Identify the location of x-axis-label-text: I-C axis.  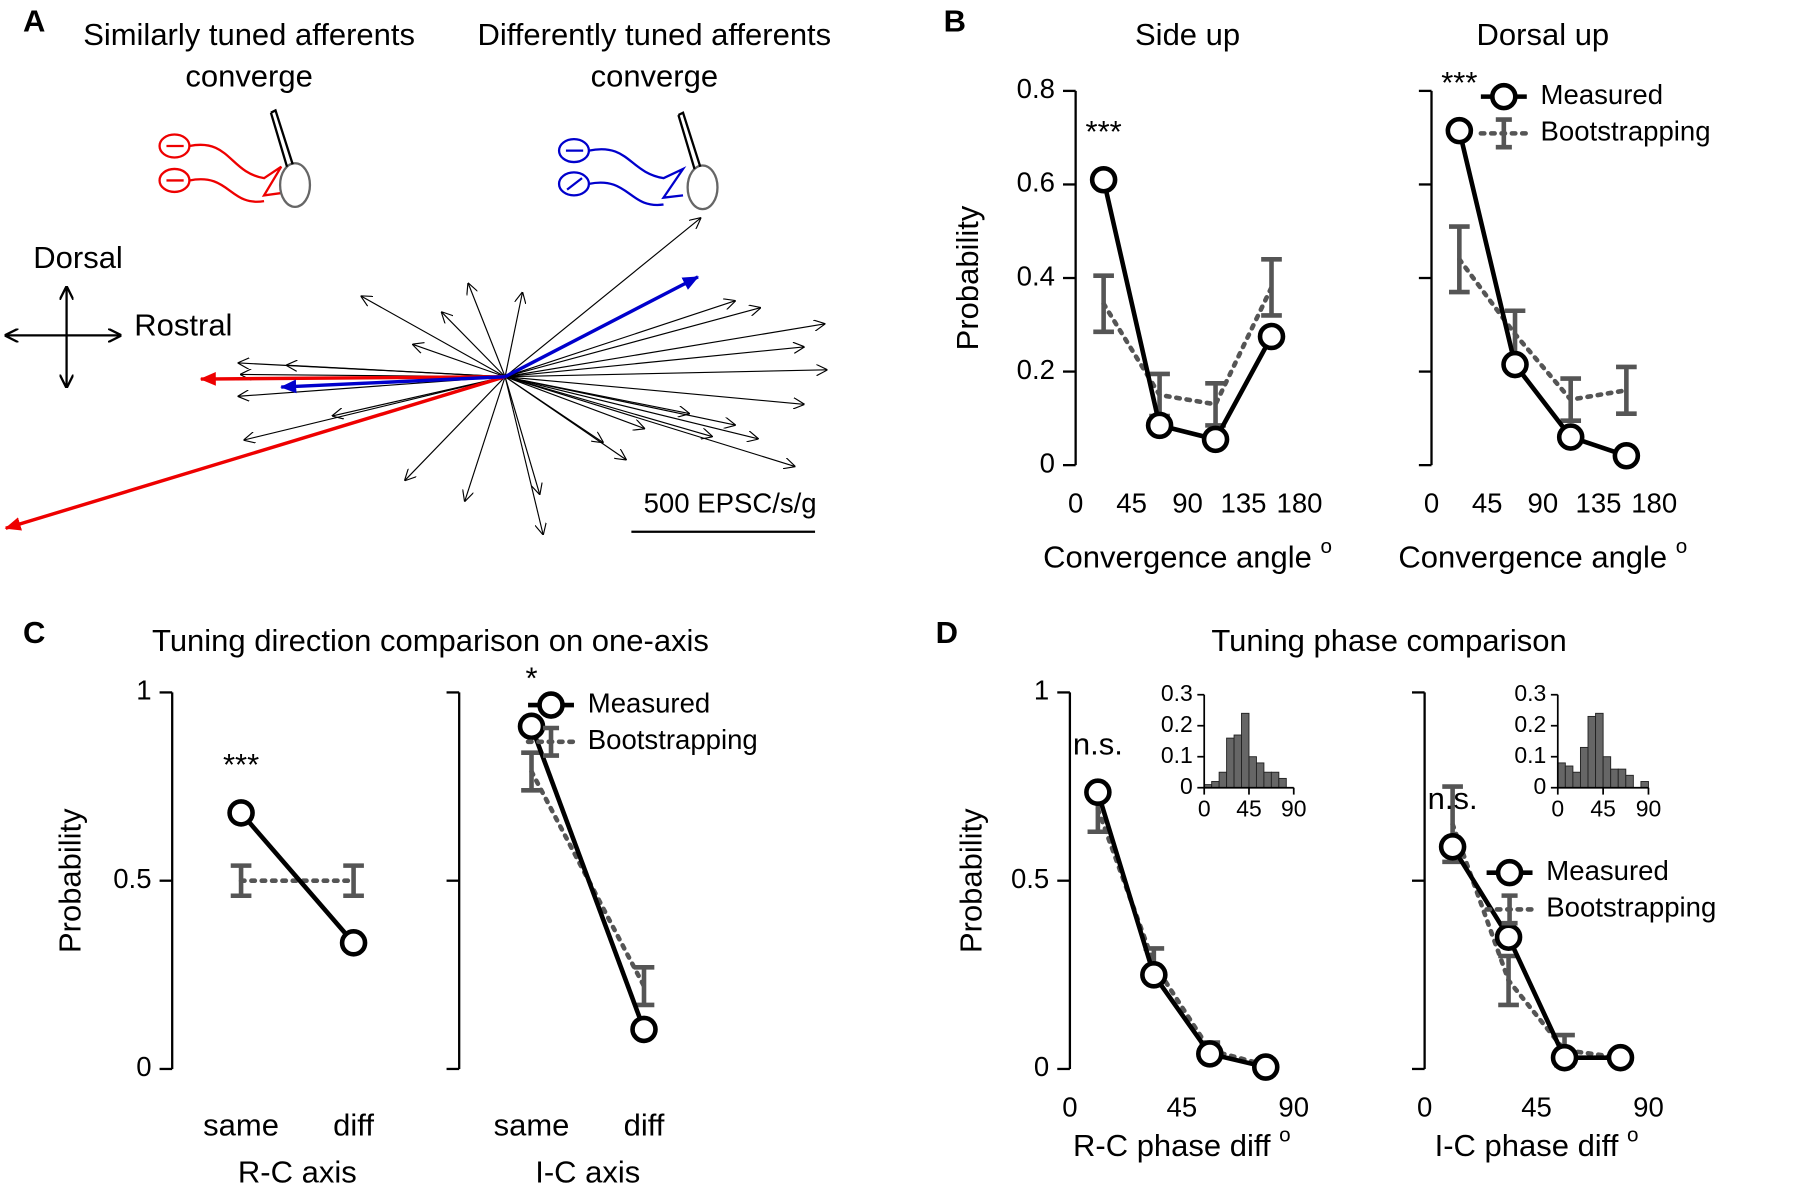
(587, 1172).